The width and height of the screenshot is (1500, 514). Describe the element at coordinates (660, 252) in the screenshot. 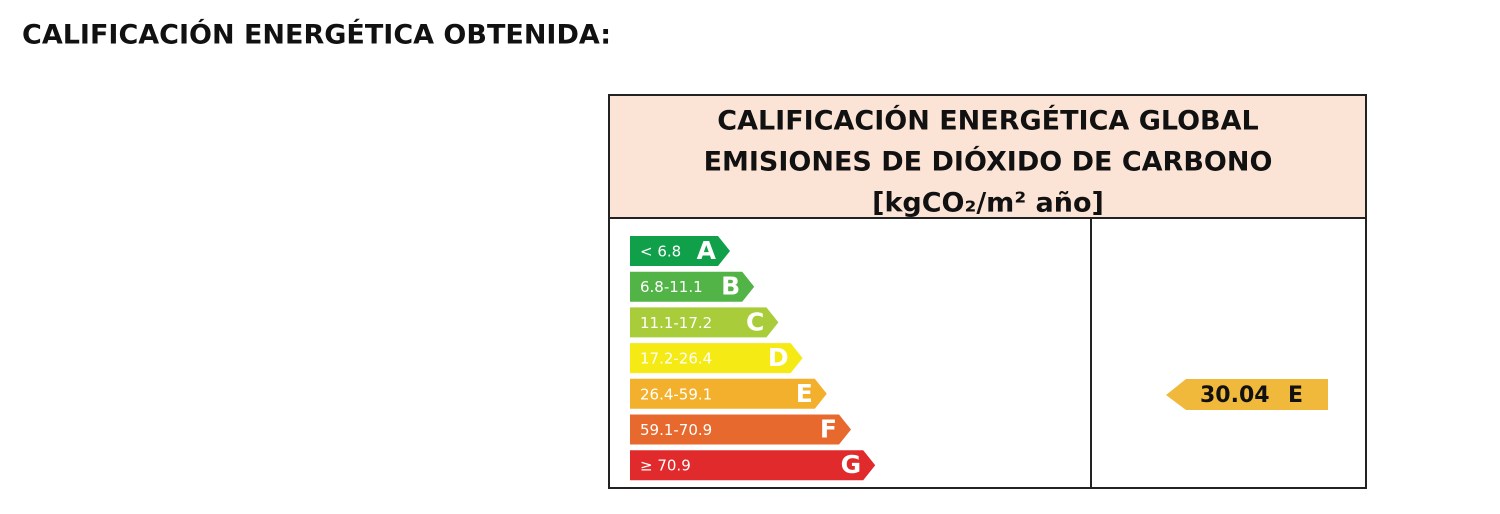

I see `rating-range: < 6.8` at that location.